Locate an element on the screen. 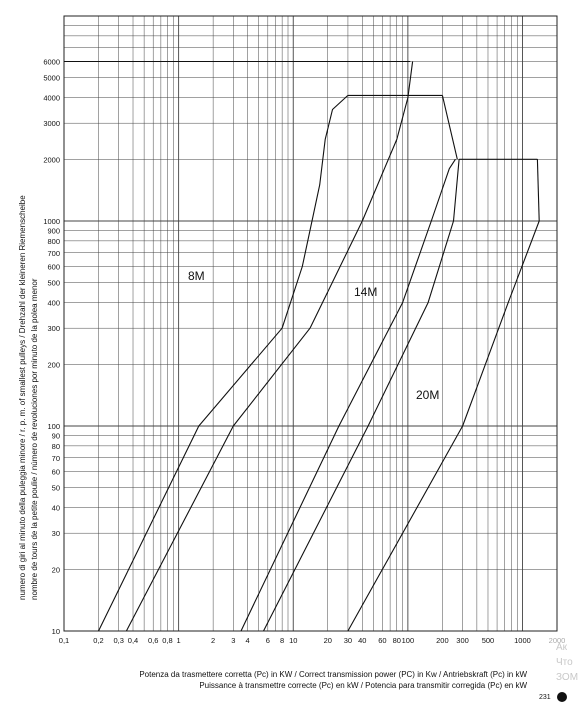  y-tick-label: 60 is located at coordinates (56, 471).